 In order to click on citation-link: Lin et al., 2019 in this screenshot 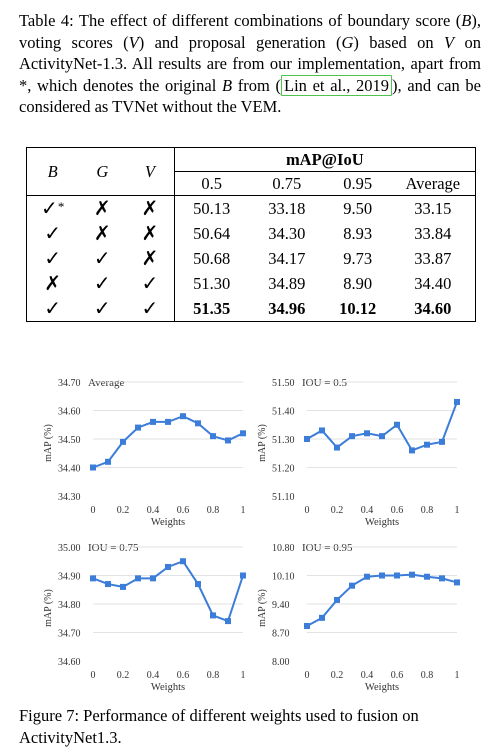, I will do `click(337, 85)`.